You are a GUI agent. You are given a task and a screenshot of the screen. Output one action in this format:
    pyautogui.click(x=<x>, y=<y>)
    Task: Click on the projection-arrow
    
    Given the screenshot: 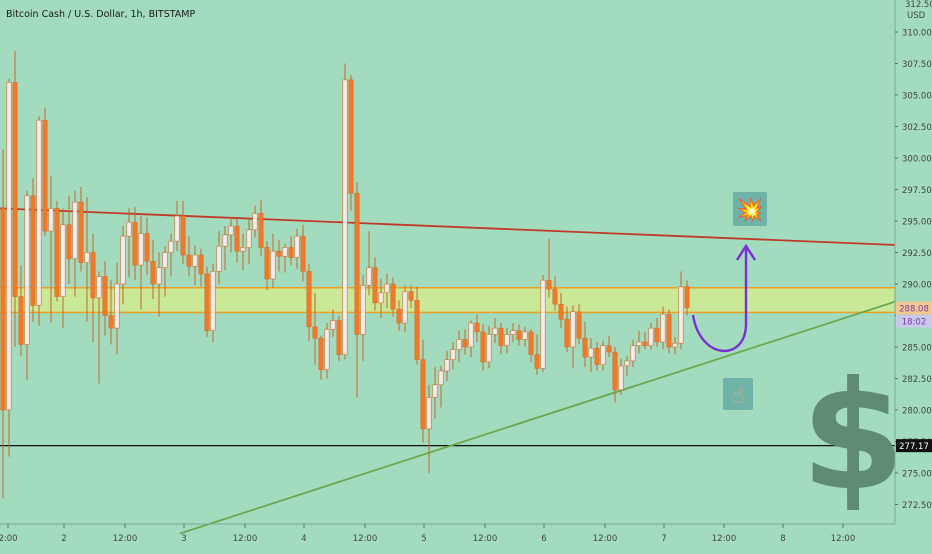 What is the action you would take?
    pyautogui.click(x=719, y=300)
    